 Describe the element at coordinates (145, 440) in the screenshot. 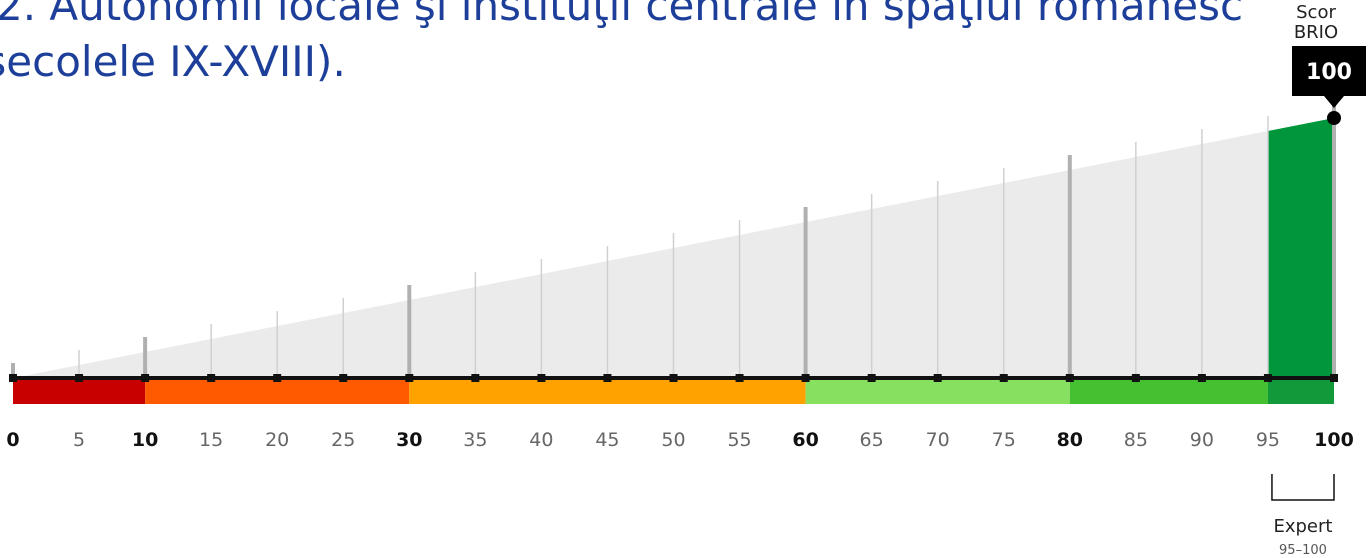

I see `x-tick-label: 10` at that location.